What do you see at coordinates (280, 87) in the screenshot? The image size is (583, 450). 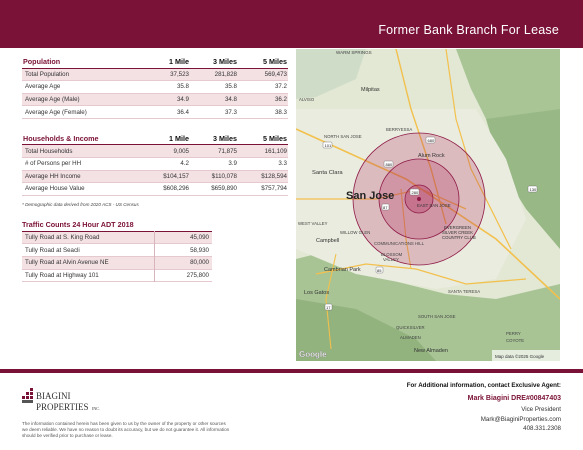 I see `cell-value: 37.2` at bounding box center [280, 87].